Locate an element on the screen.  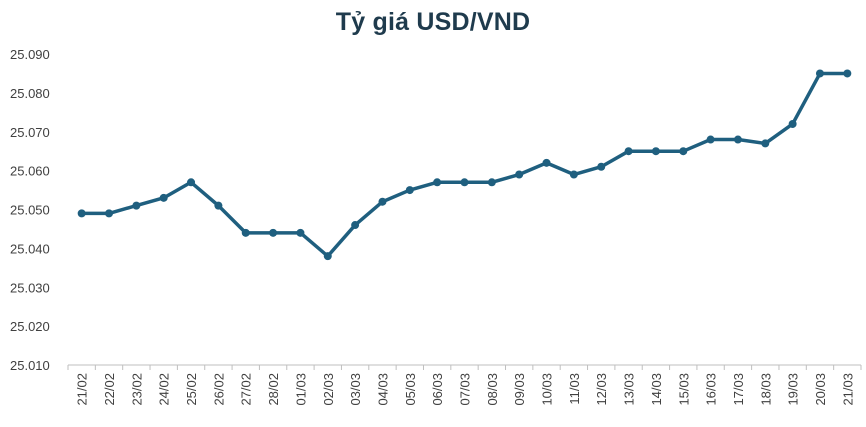
x-tick-label: 08/03 is located at coordinates (492, 389).